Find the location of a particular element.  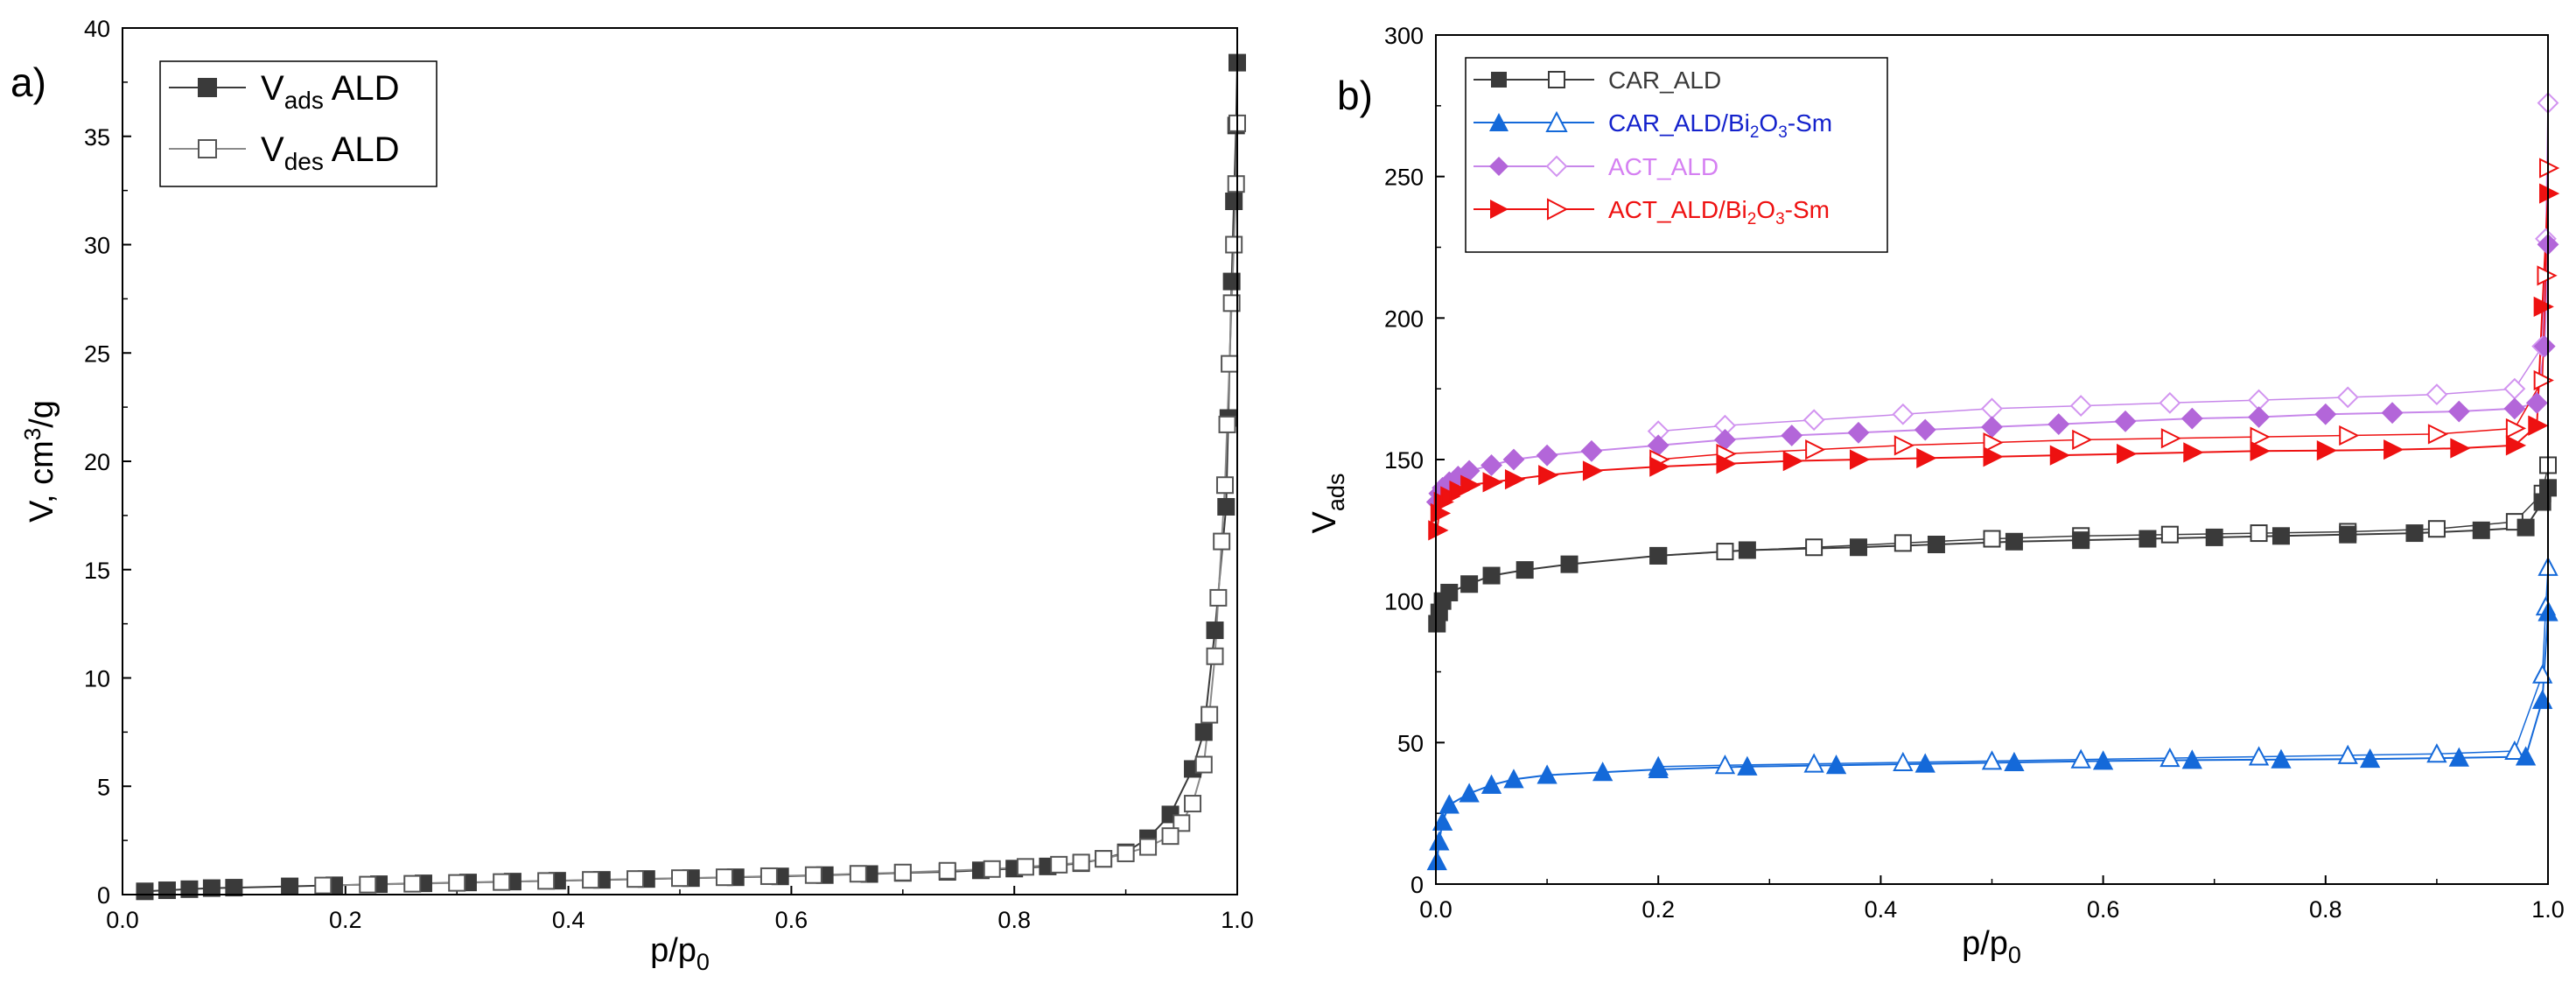

legend-act-bi-sub2: 3 is located at coordinates (1780, 219).